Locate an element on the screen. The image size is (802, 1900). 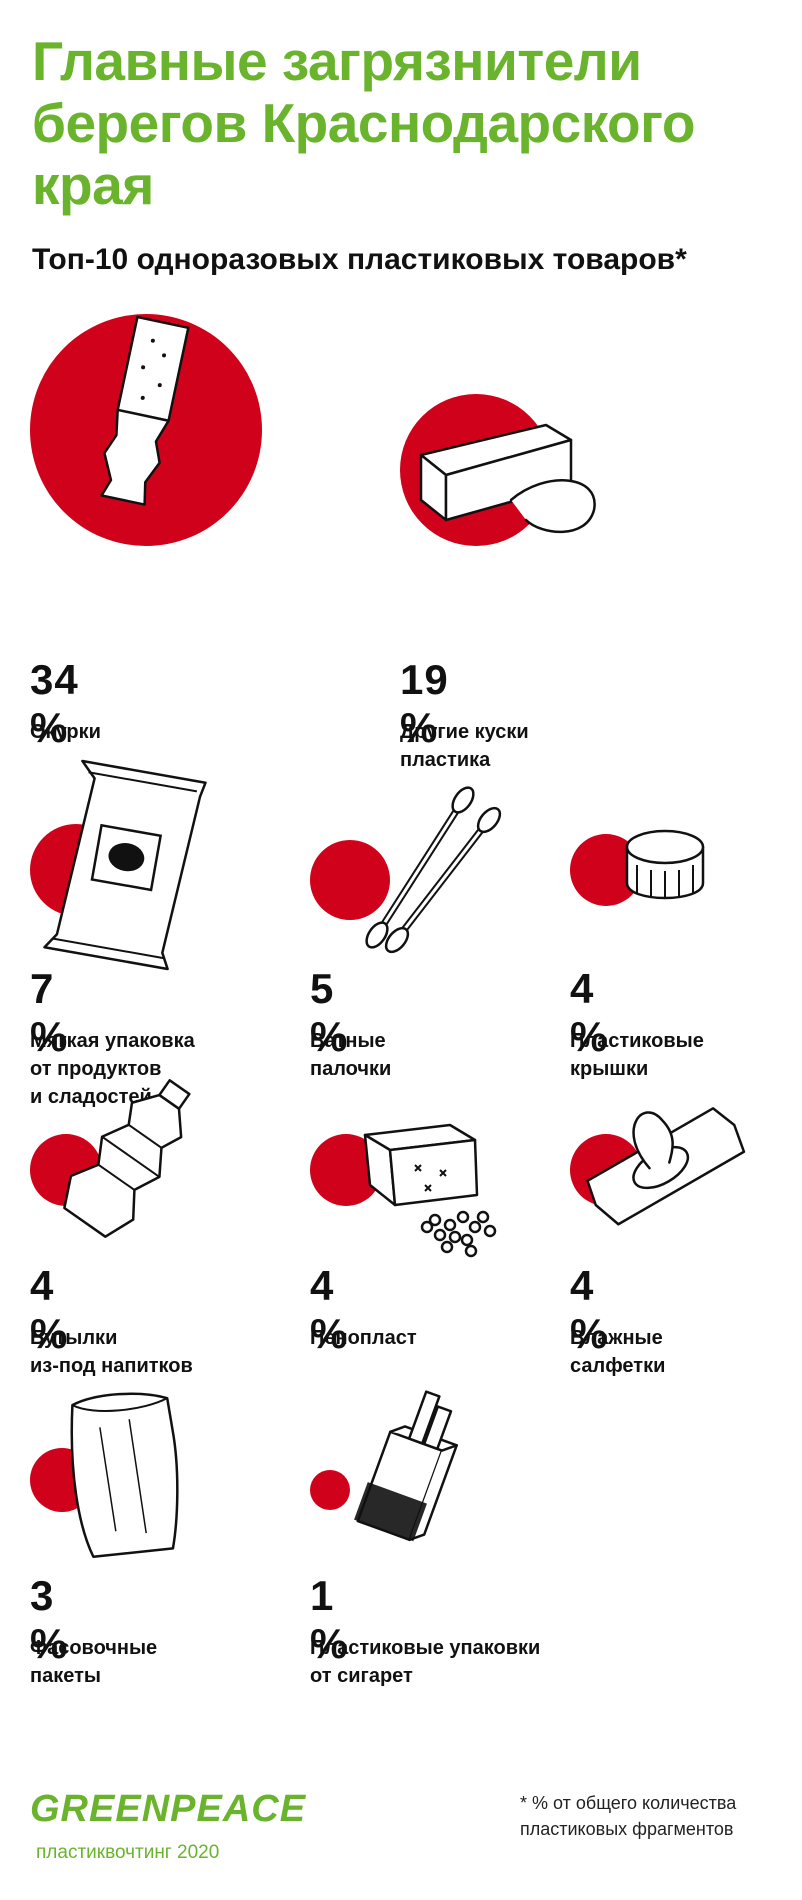
category-label: Ватные палочки is located at coordinates (351, 1055).